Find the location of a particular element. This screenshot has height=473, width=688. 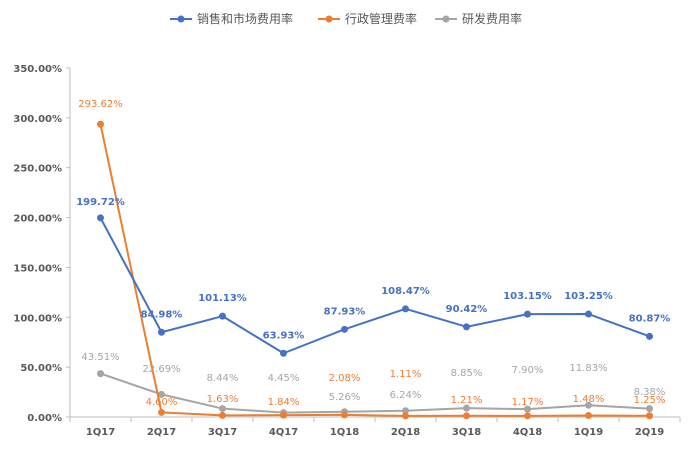

x-tick-label: 2Q19 is located at coordinates (649, 432).